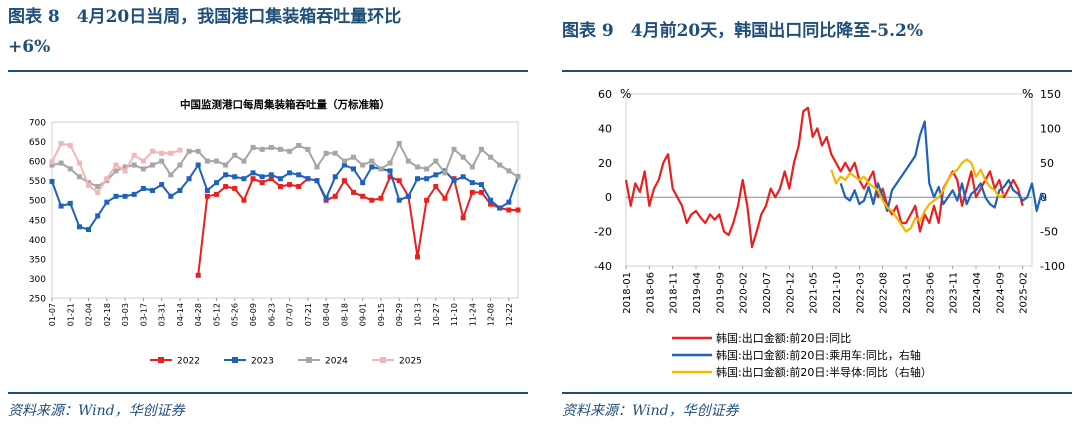 This screenshot has width=1080, height=431. I want to click on x-tick-label: 05-12, so click(216, 314).